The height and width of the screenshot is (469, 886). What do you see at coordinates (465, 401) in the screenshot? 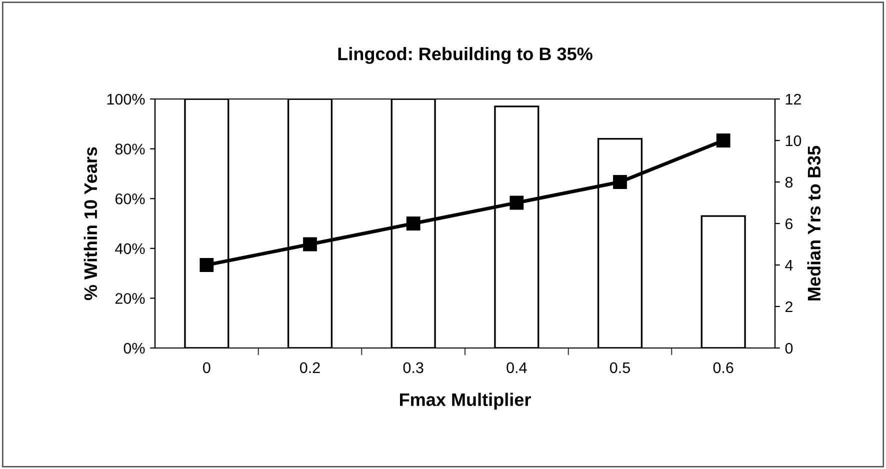
I see `x-axis-title: Fmax Multiplier` at bounding box center [465, 401].